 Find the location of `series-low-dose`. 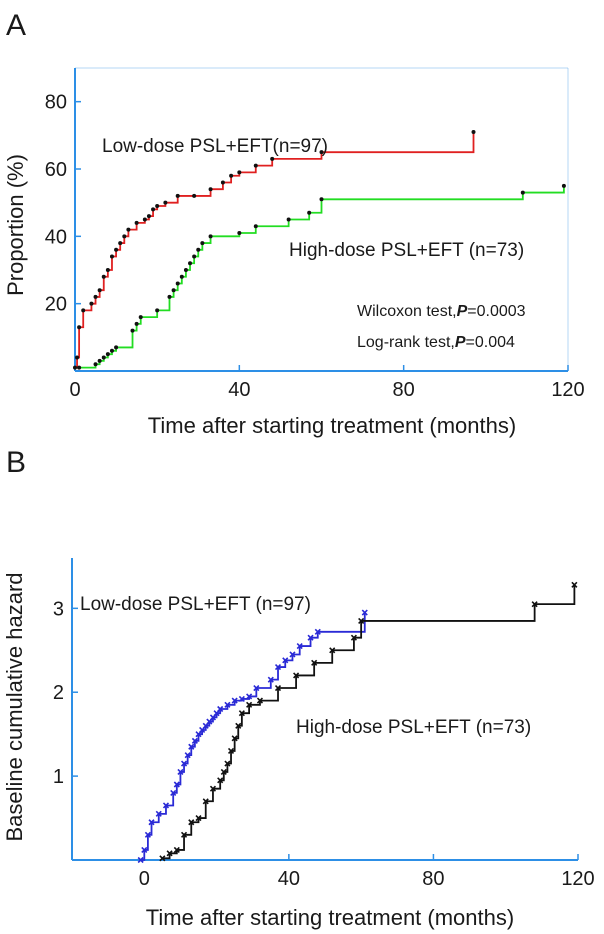

series-low-dose is located at coordinates (252, 736).